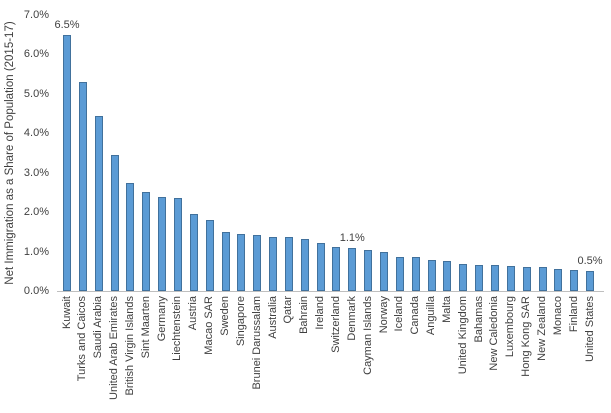  I want to click on bar-singapore, so click(241, 262).